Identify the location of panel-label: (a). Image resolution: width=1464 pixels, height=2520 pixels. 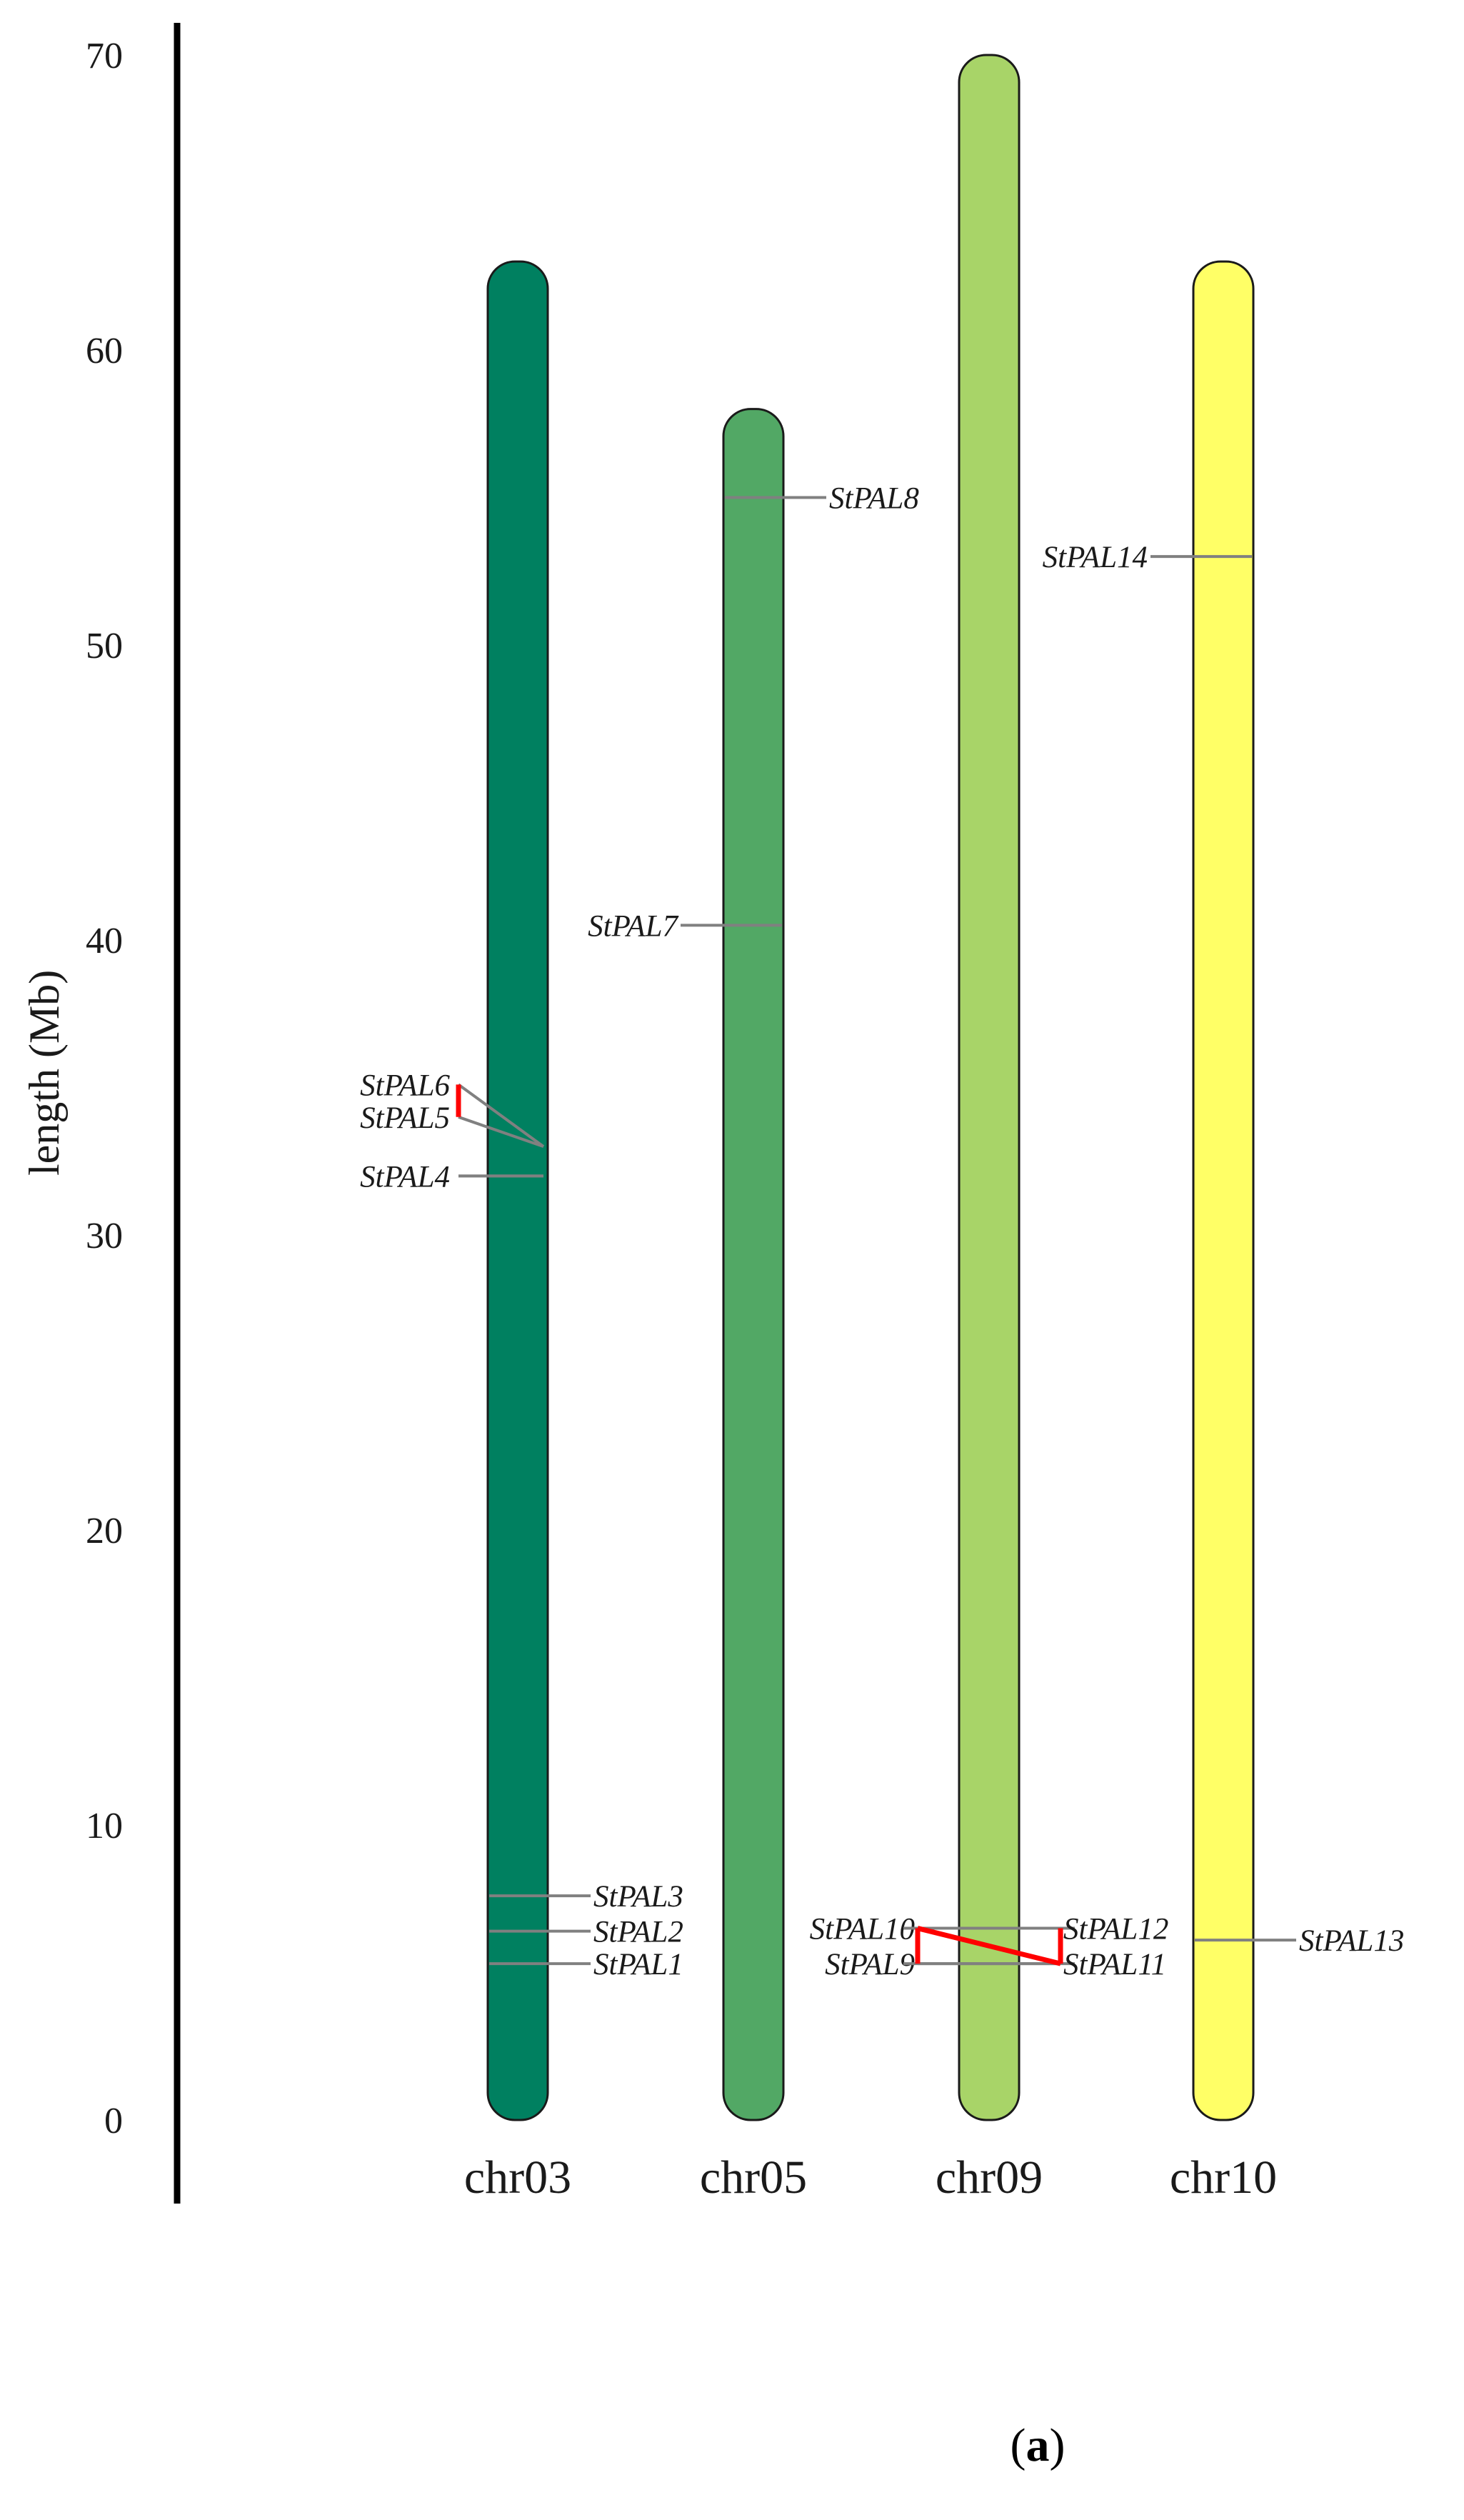
(1038, 2445).